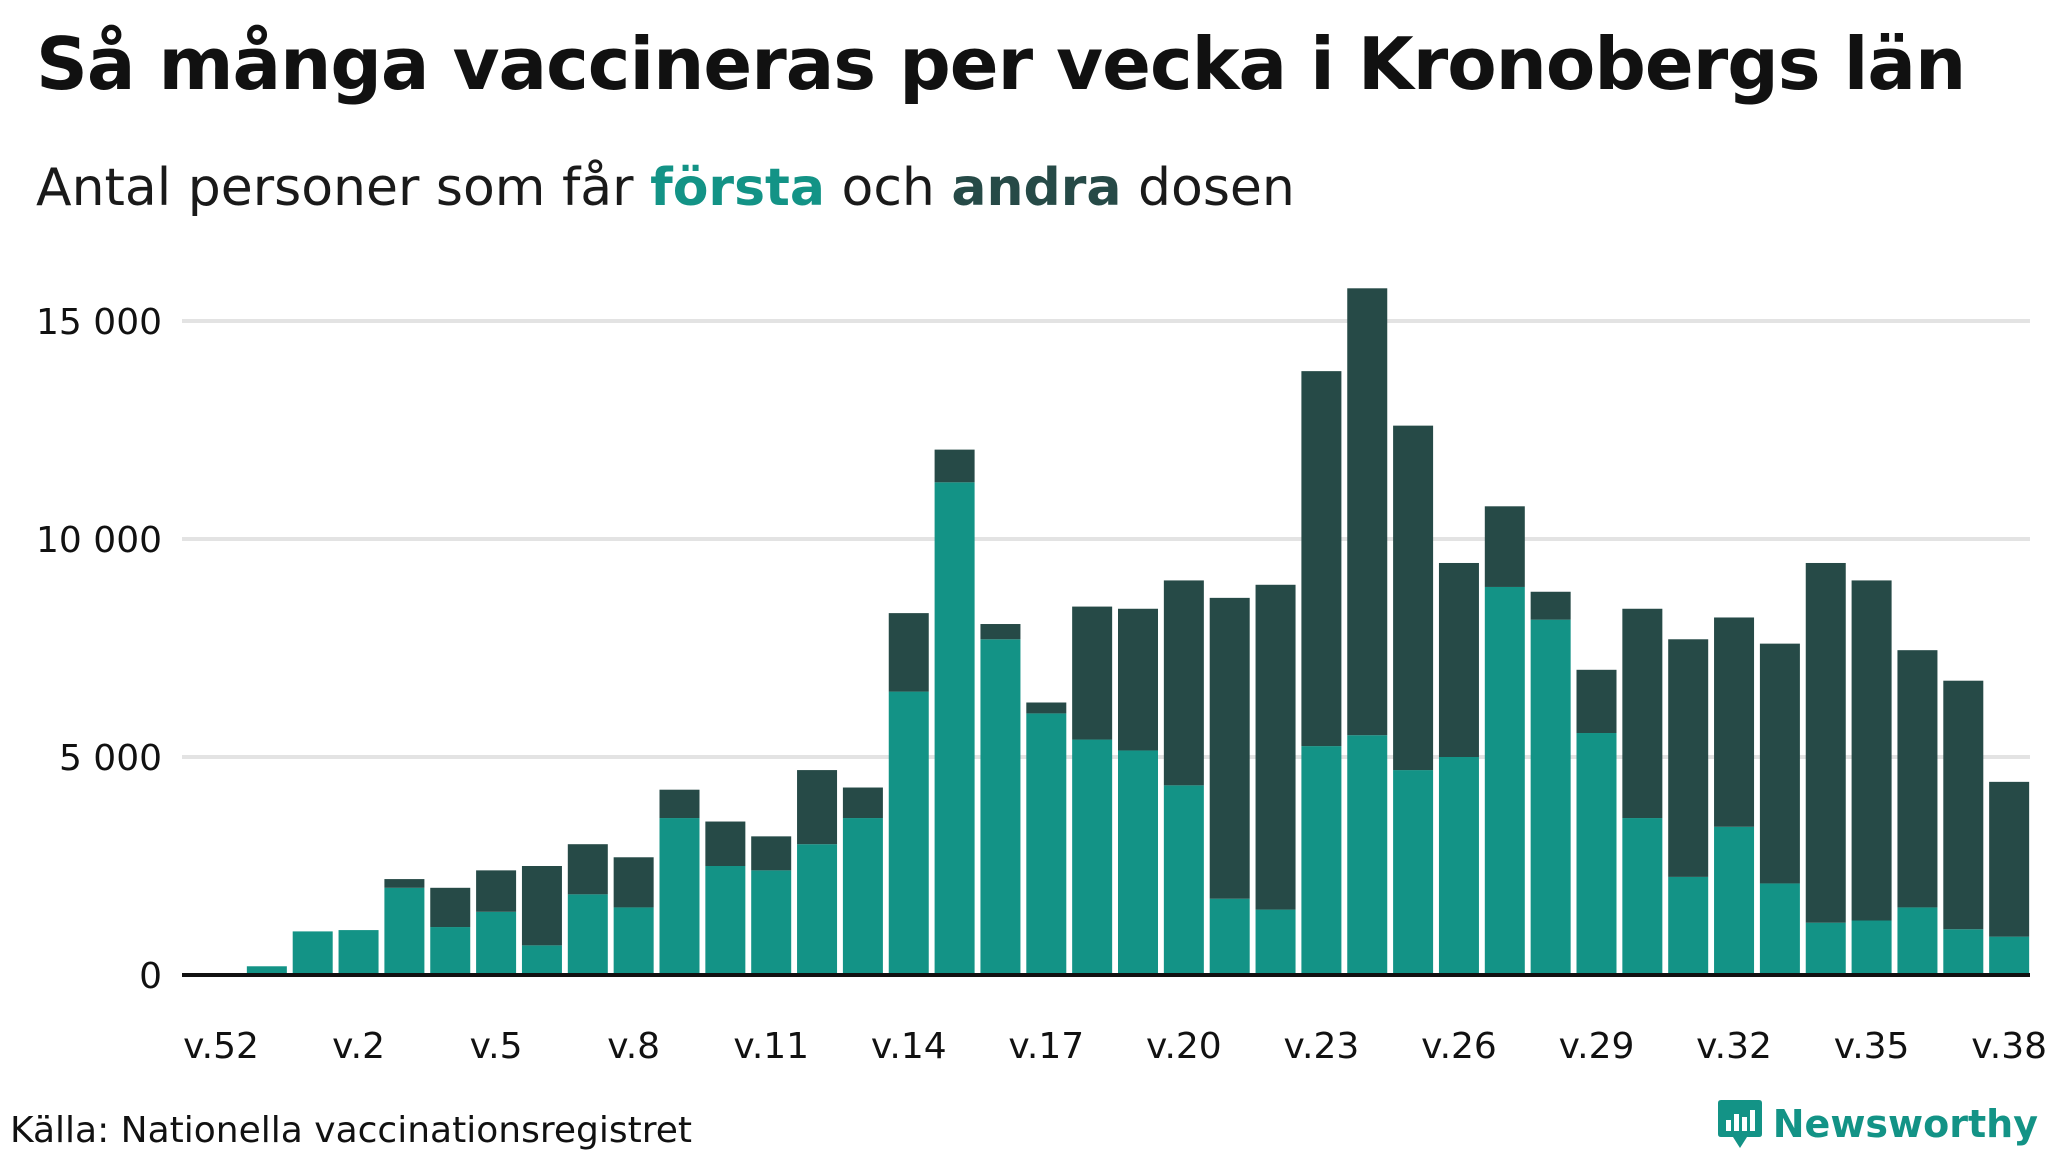  Describe the element at coordinates (496, 1046) in the screenshot. I see `x-tick-label: v.5` at that location.